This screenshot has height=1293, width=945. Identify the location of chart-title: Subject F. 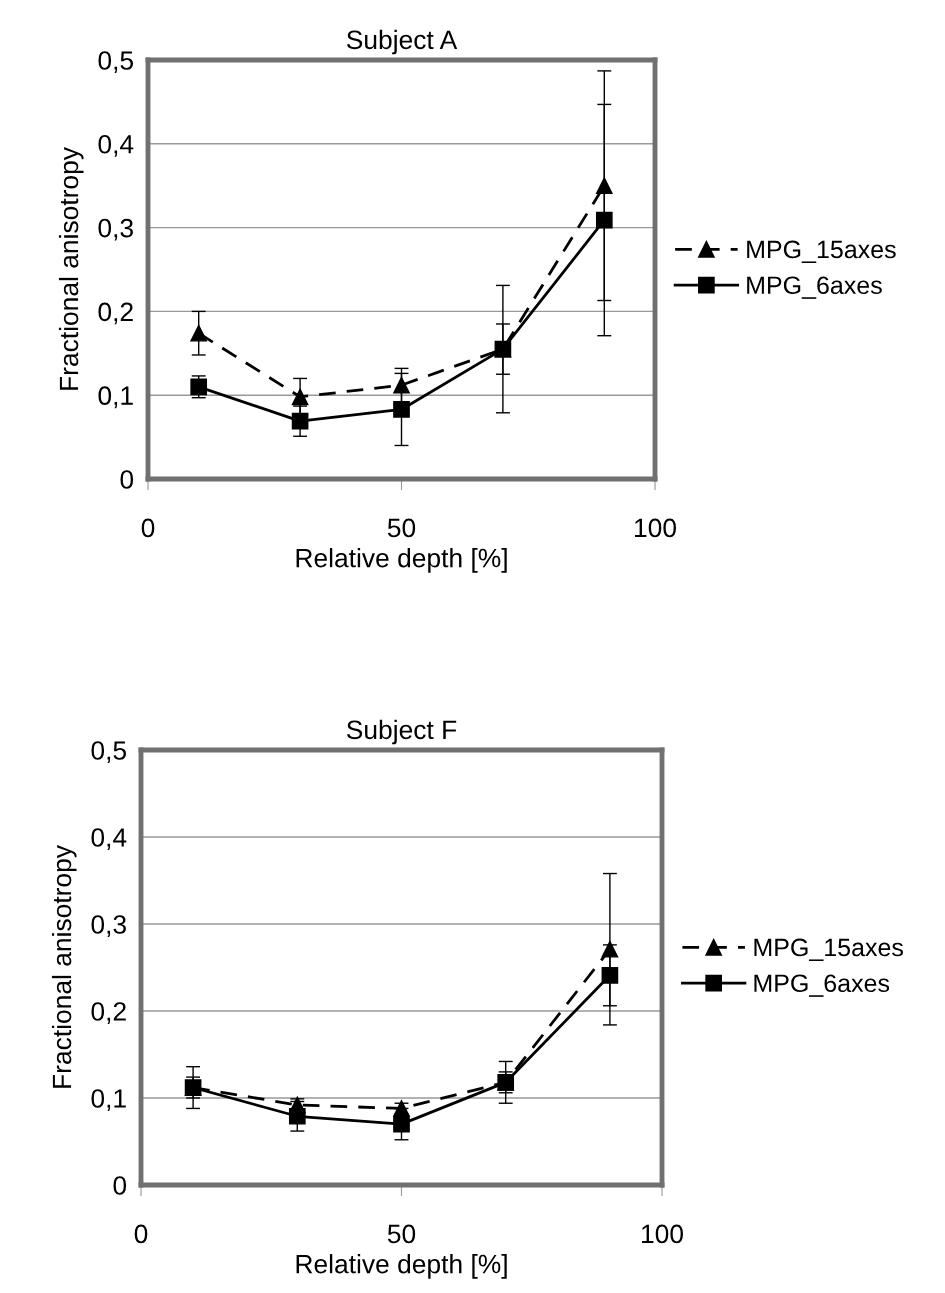
(401, 732).